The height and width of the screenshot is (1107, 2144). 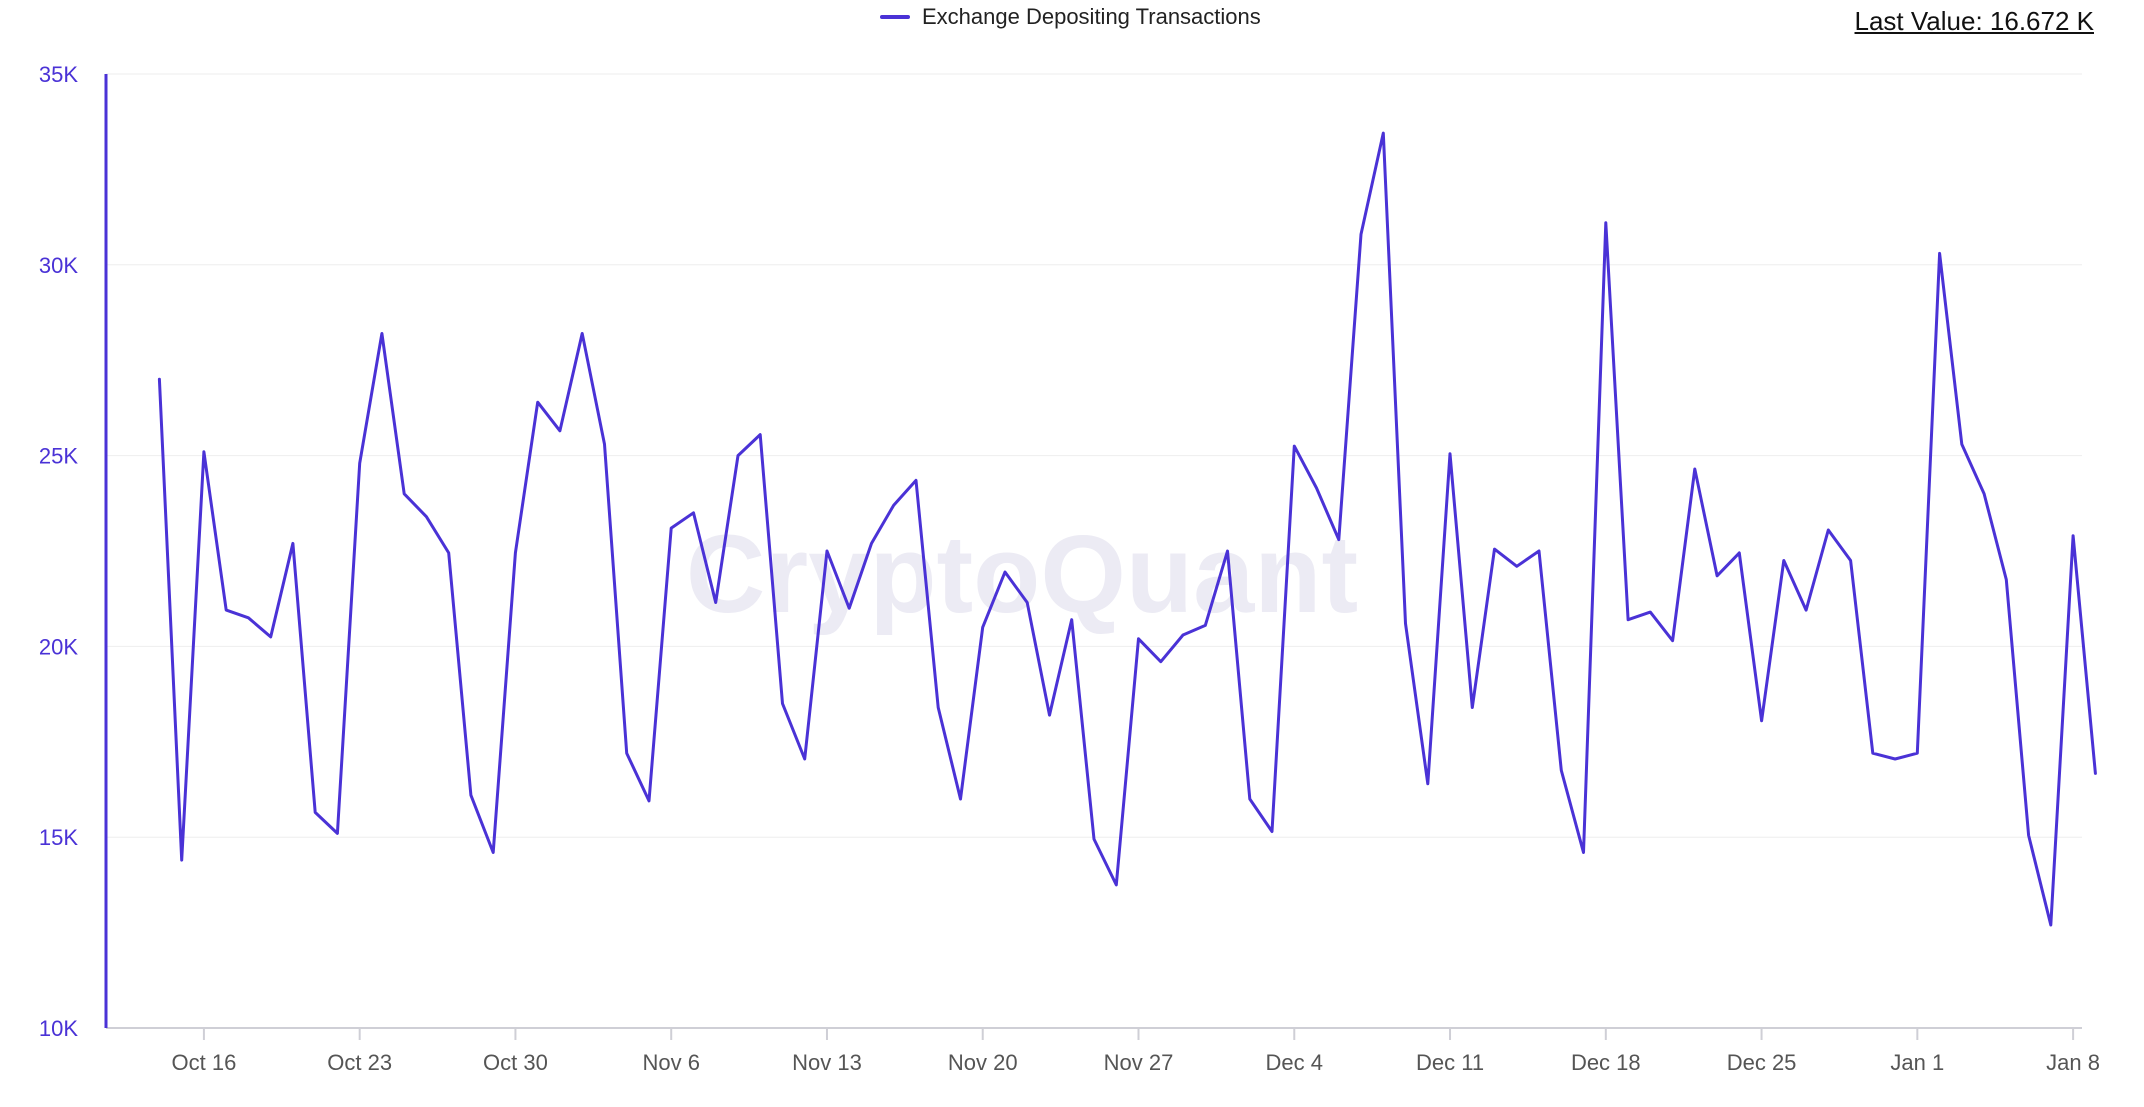 I want to click on x-tick-label: Oct 16, so click(x=204, y=1062).